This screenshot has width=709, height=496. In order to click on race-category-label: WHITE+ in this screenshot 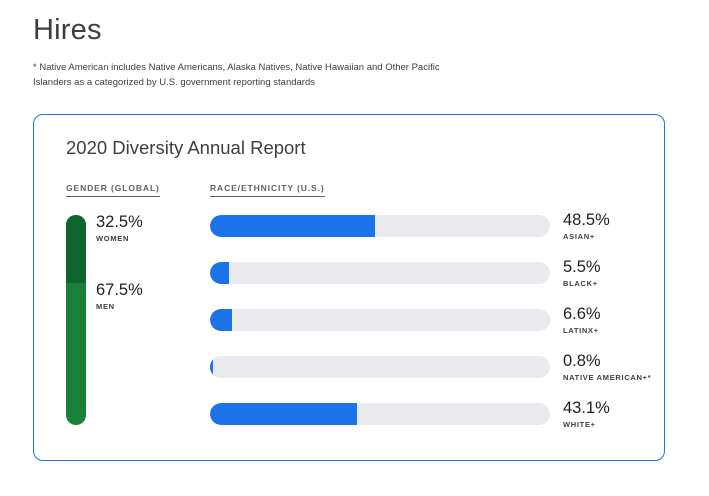, I will do `click(579, 424)`.